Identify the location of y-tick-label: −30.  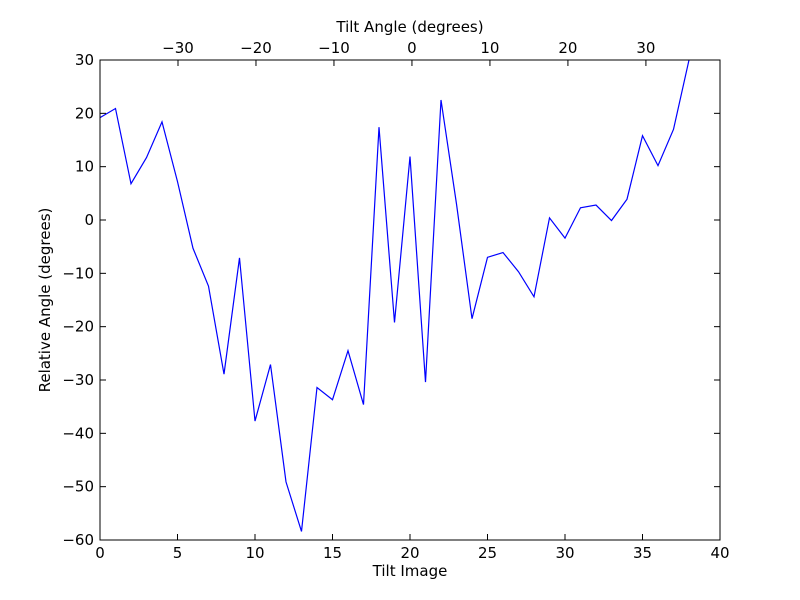
(78, 380).